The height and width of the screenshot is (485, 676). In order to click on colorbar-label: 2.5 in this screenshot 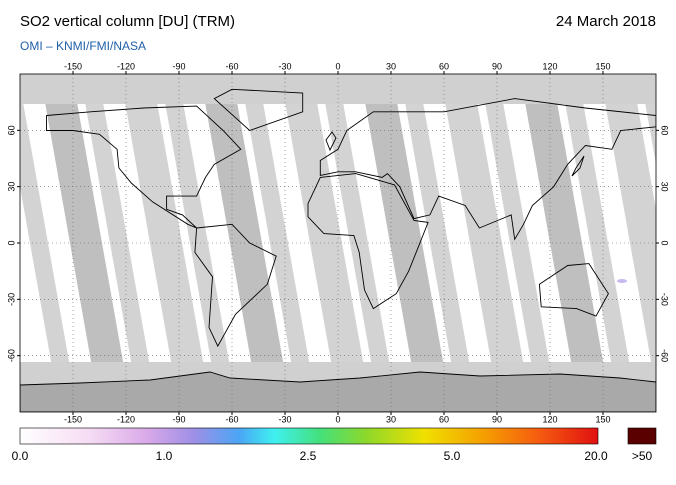, I will do `click(308, 456)`.